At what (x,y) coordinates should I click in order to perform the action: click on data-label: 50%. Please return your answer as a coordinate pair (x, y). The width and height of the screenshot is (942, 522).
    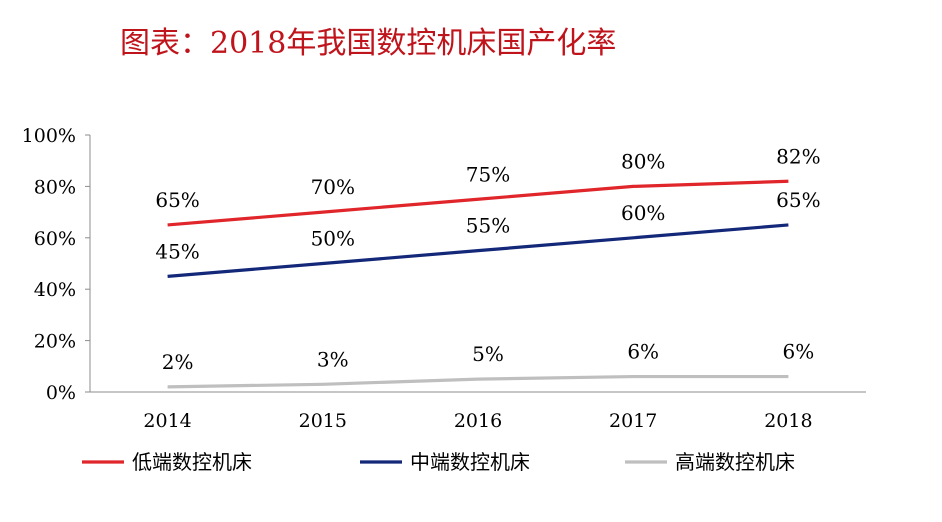
    Looking at the image, I should click on (333, 239).